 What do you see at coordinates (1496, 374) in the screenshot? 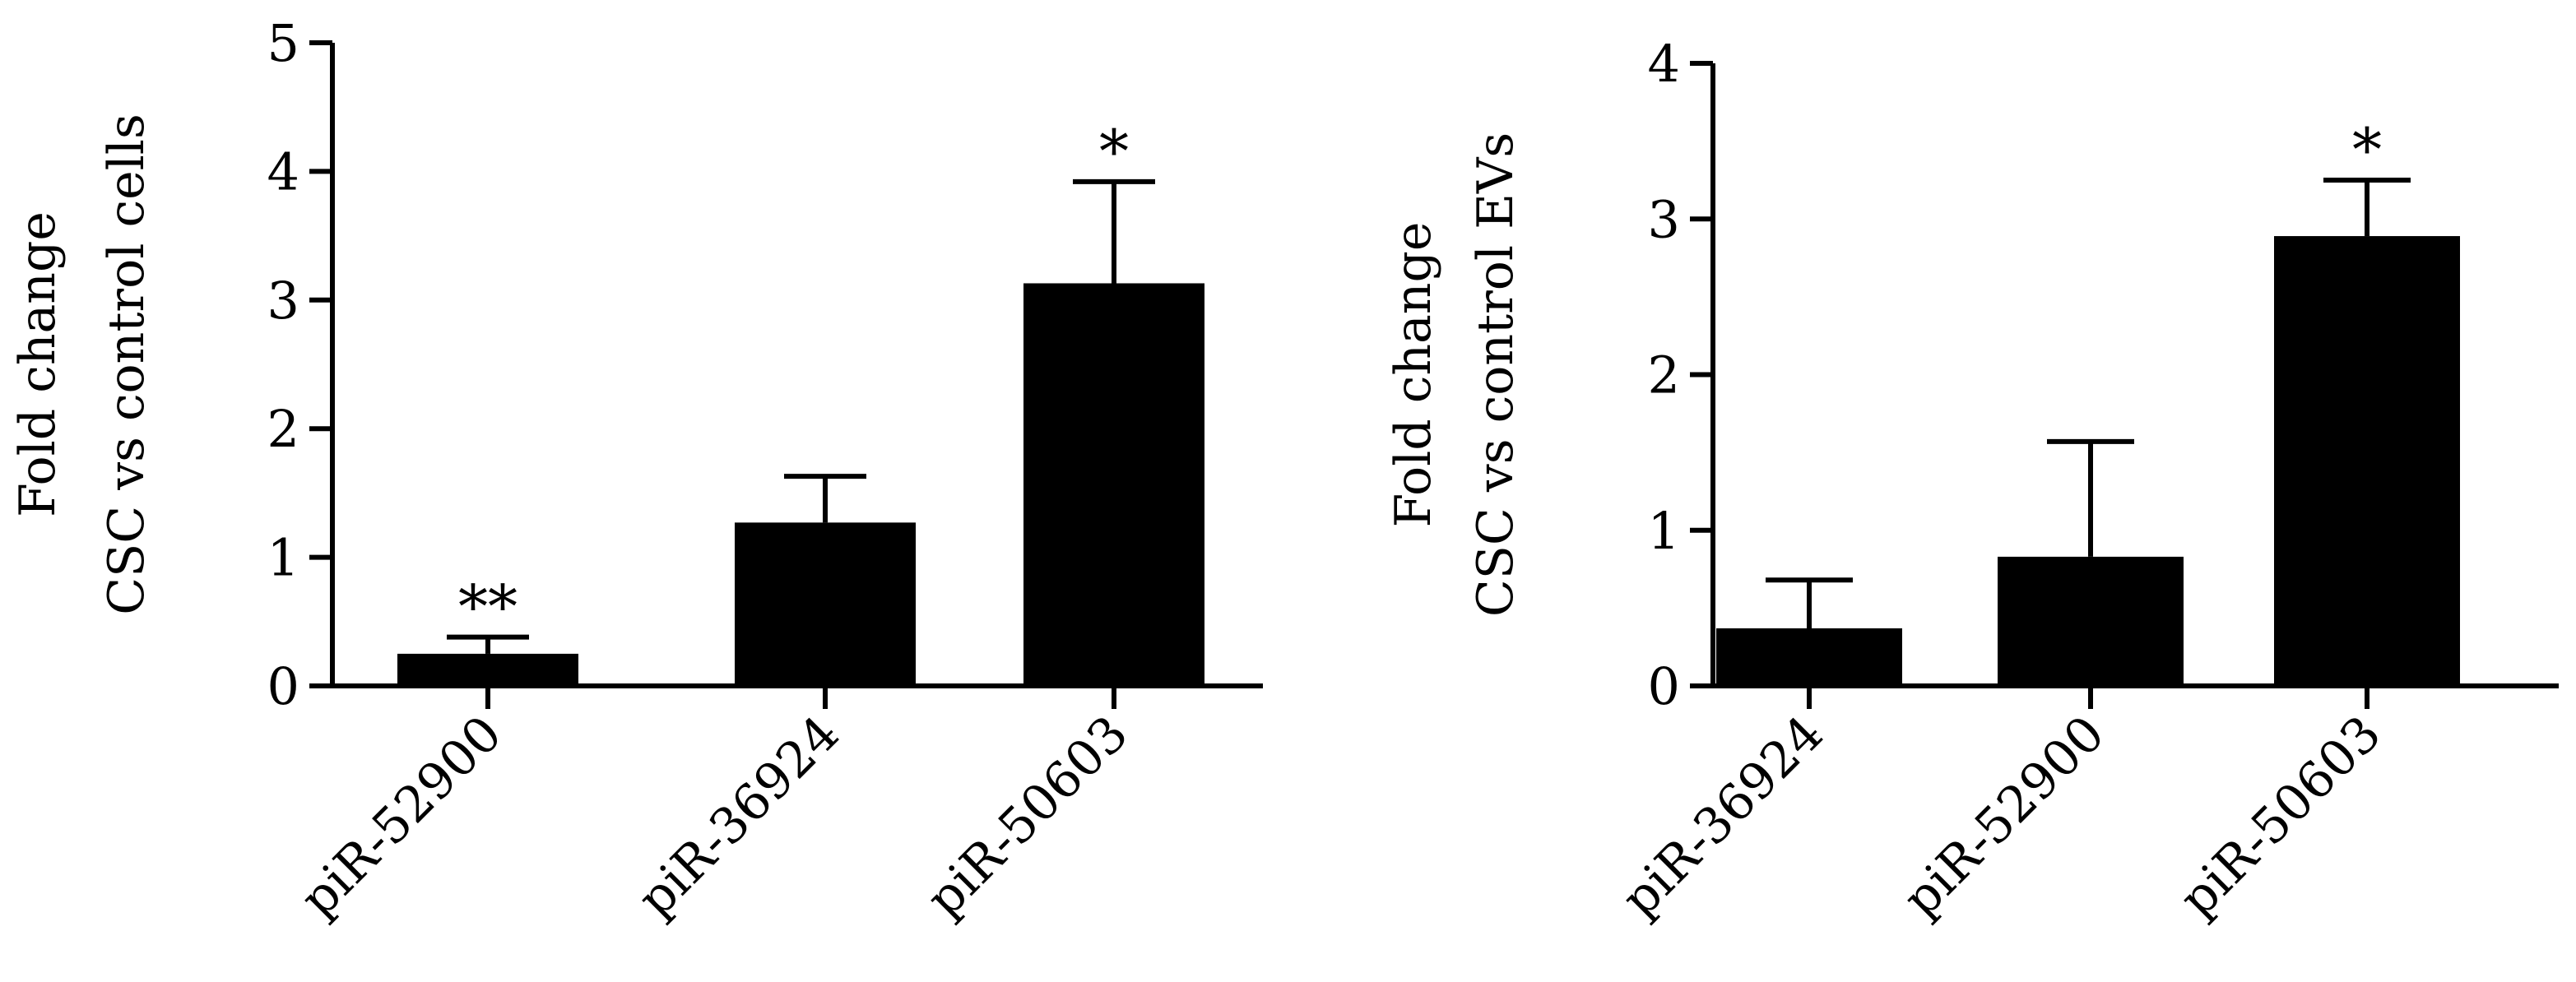
I see `y-axis-title: CSC vs control EVs` at bounding box center [1496, 374].